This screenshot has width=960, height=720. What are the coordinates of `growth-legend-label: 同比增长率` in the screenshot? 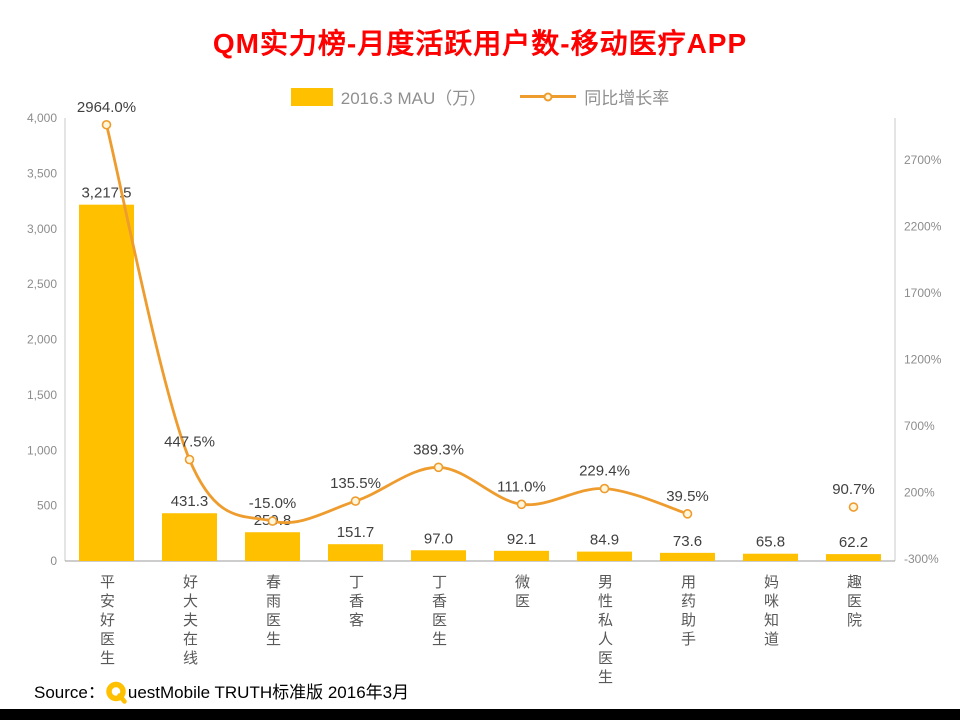 It's located at (627, 98).